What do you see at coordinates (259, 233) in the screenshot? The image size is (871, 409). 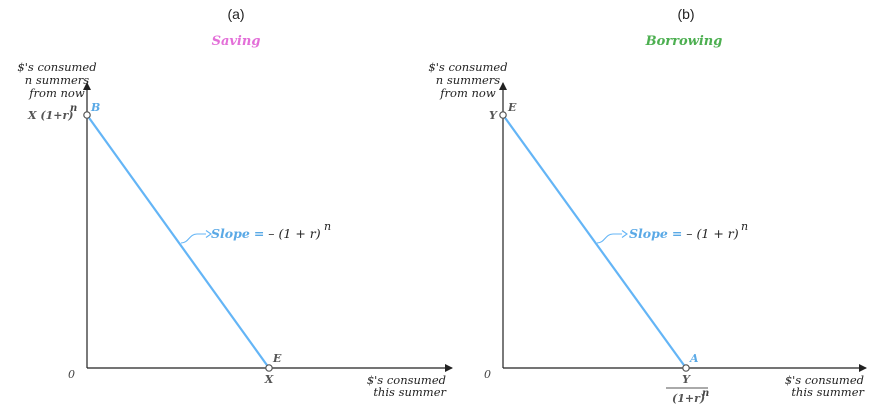 I see `panel-a-slope-equals: =` at bounding box center [259, 233].